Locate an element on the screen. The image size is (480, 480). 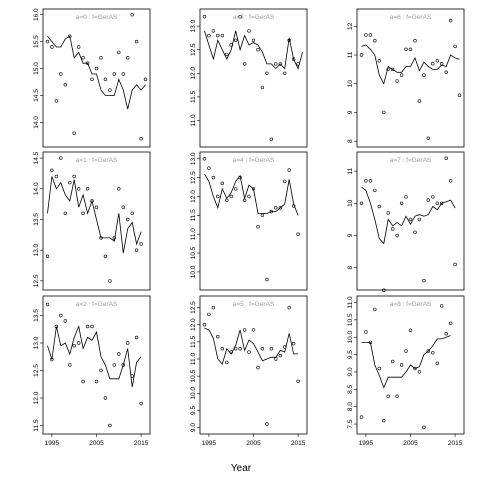
panel-3: a=6 : f=GerAS 8 9 10 11 12 is located at coordinates (406, 78).